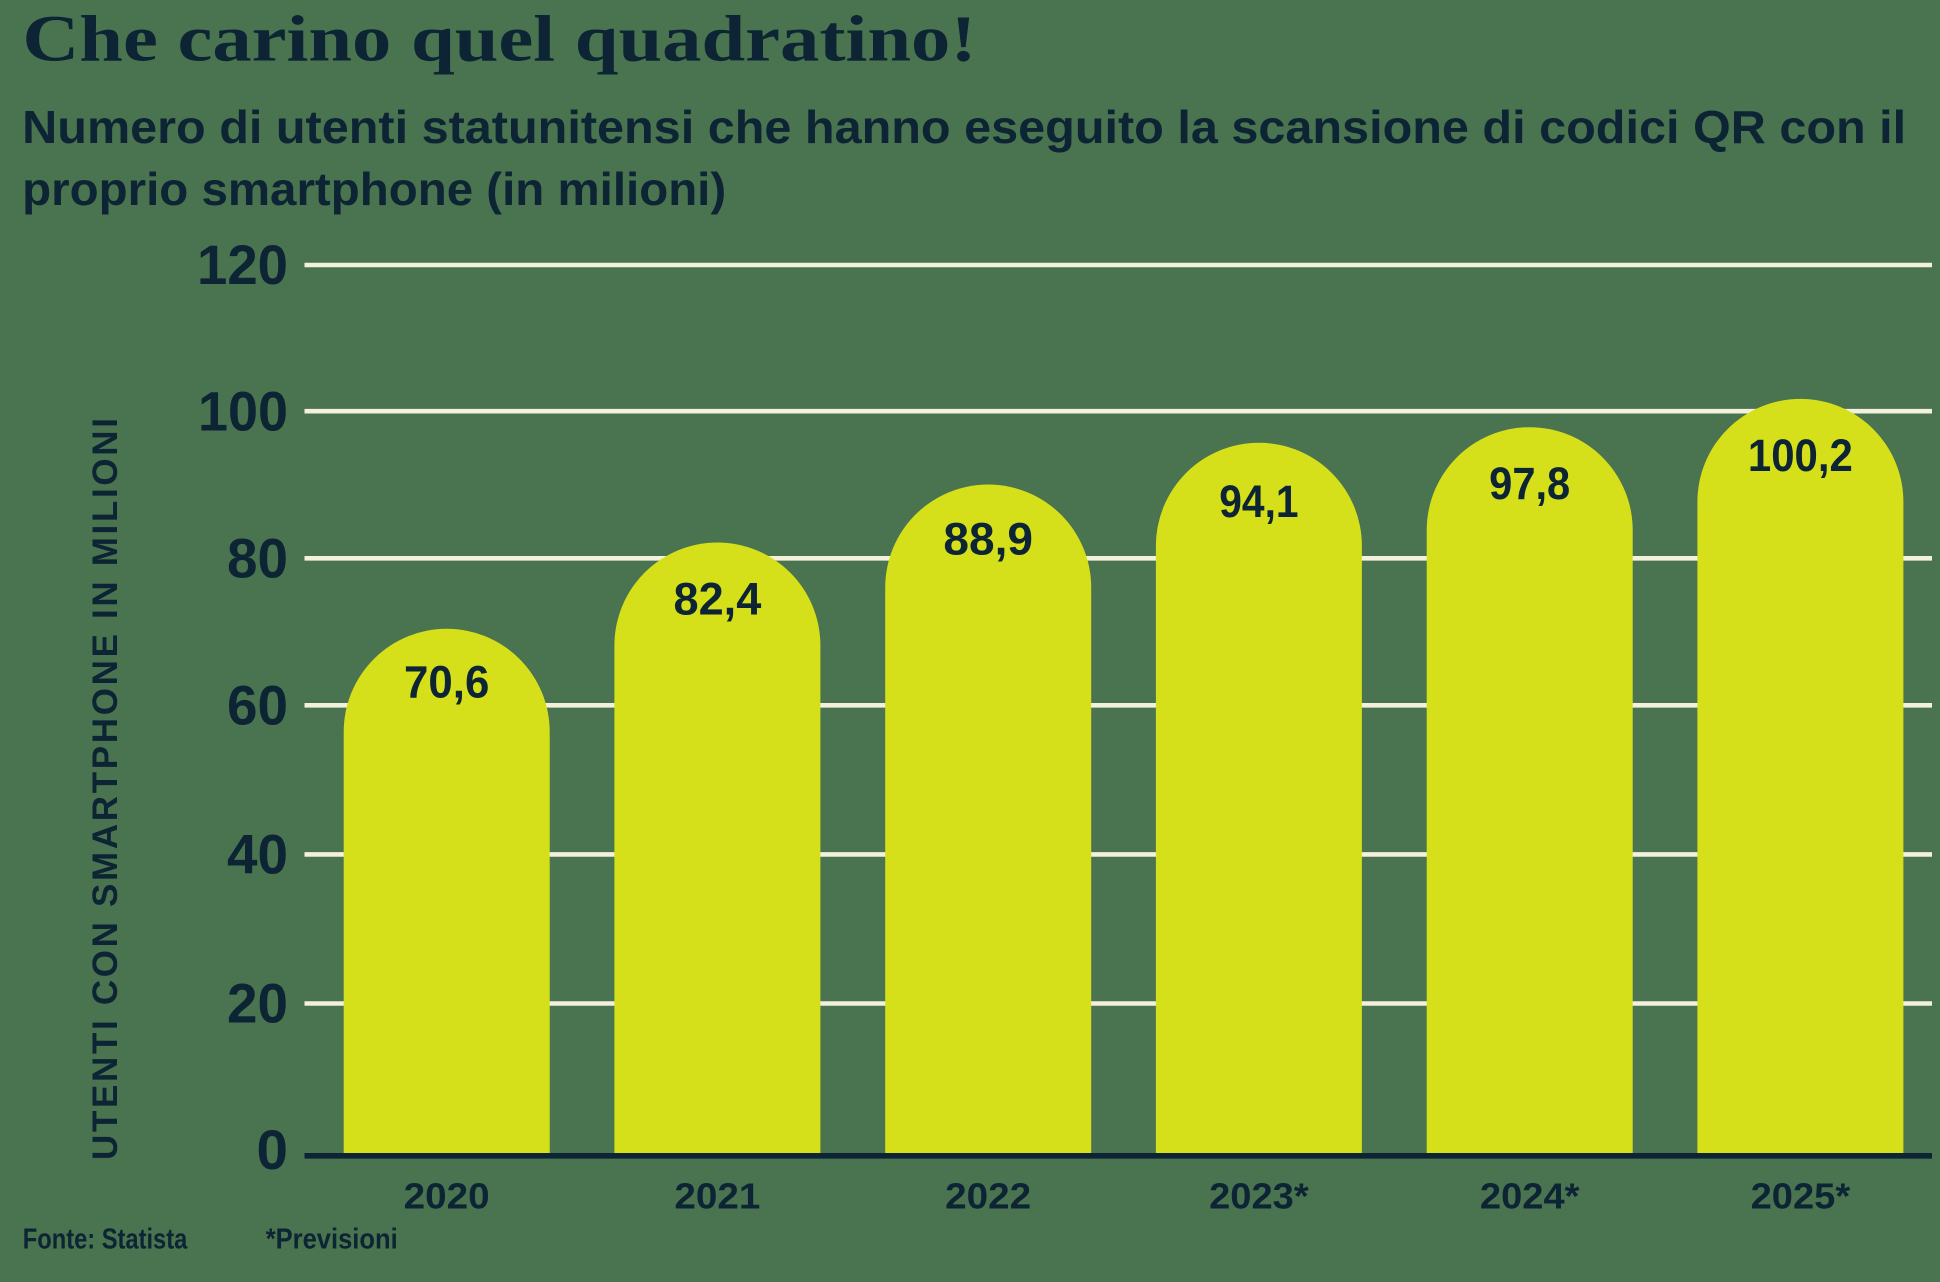 The height and width of the screenshot is (1282, 1940). I want to click on svg-text: 100,2, so click(1800, 455).